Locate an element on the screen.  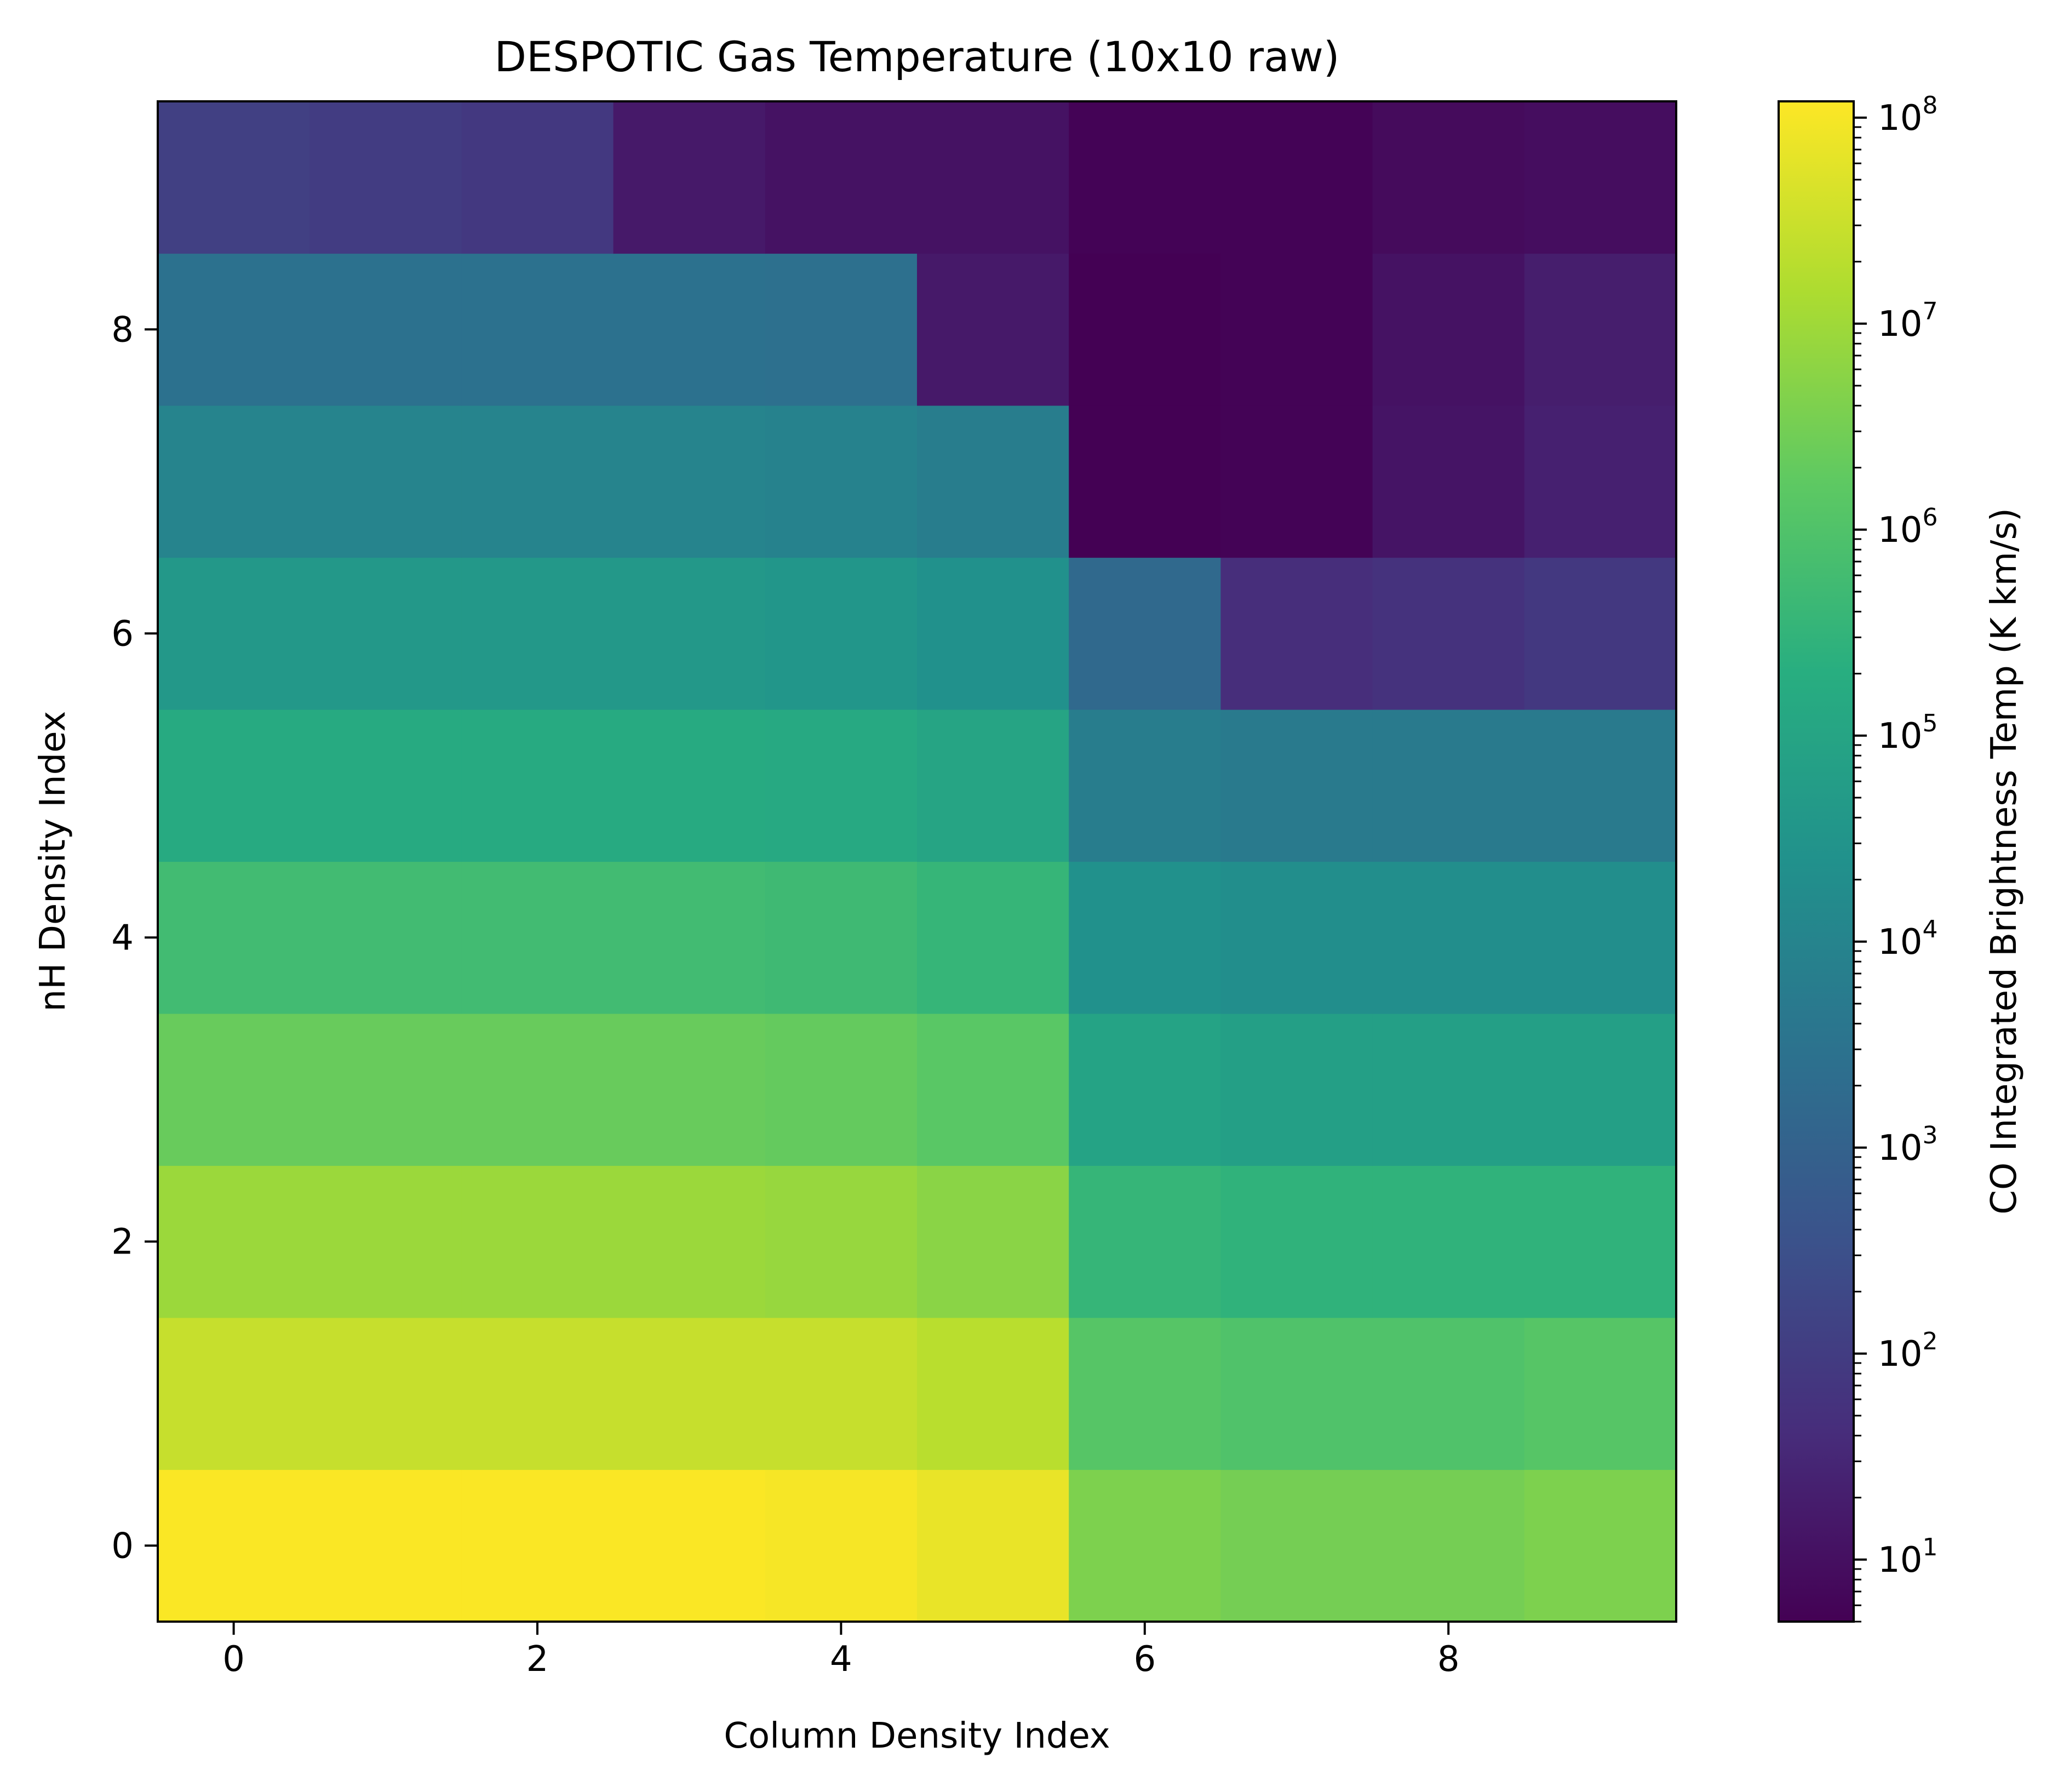
colorbar-minor-ticks is located at coordinates (1857, 874).